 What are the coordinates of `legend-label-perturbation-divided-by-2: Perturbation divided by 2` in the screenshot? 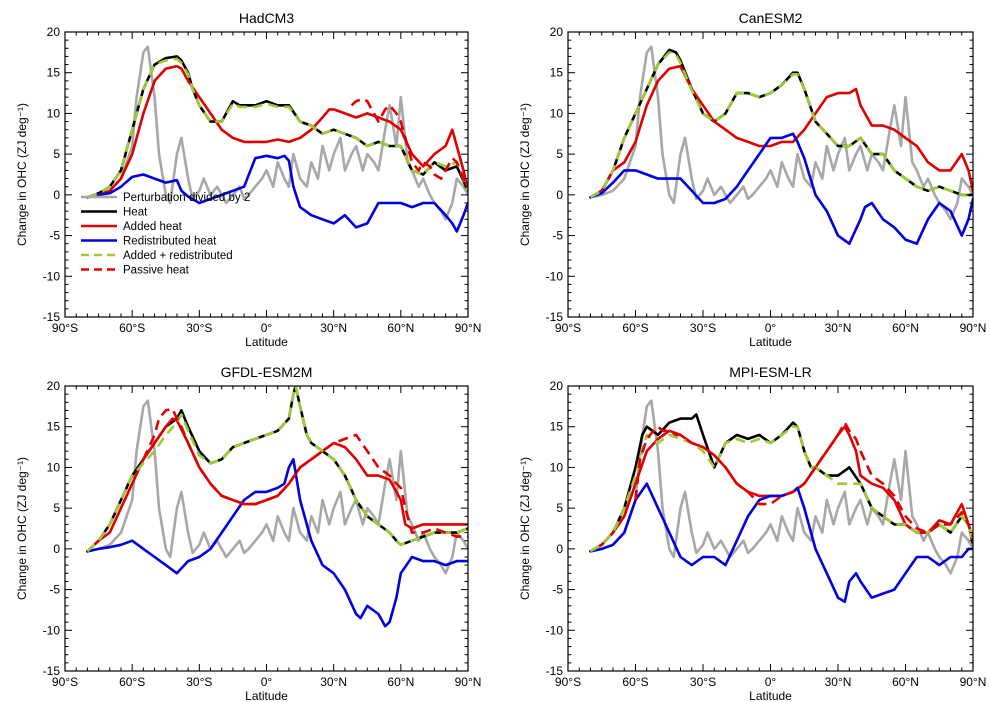 It's located at (186, 198).